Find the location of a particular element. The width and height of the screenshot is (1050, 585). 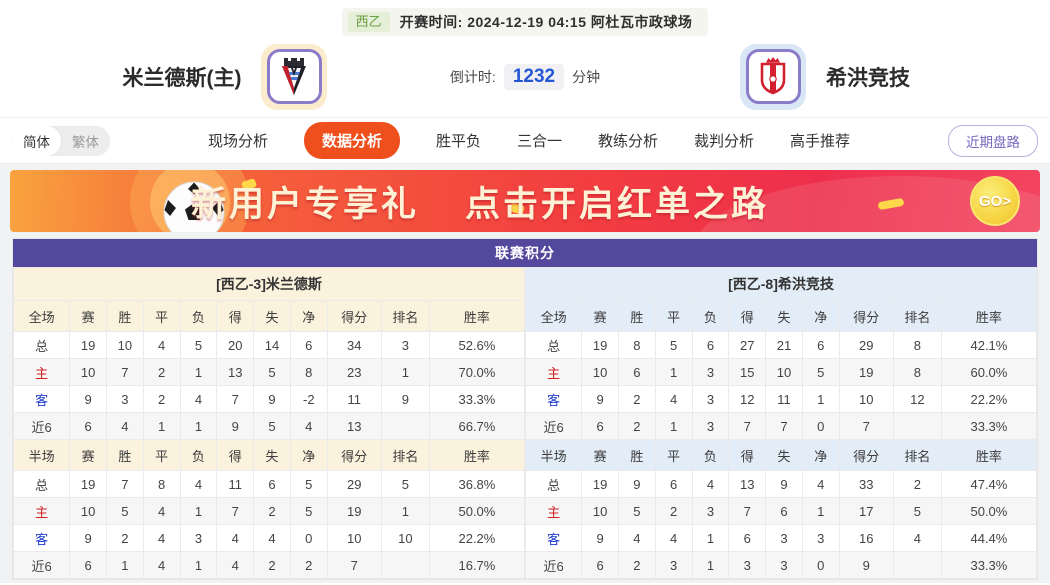

stat-cell: 16 is located at coordinates (866, 538).